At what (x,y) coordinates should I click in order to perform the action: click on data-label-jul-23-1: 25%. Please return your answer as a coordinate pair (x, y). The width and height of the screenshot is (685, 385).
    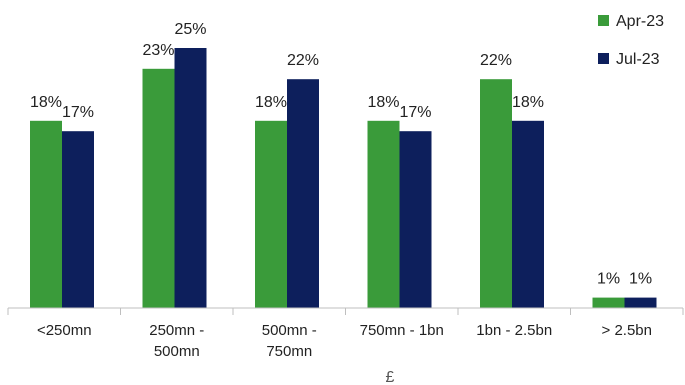
    Looking at the image, I should click on (190, 29).